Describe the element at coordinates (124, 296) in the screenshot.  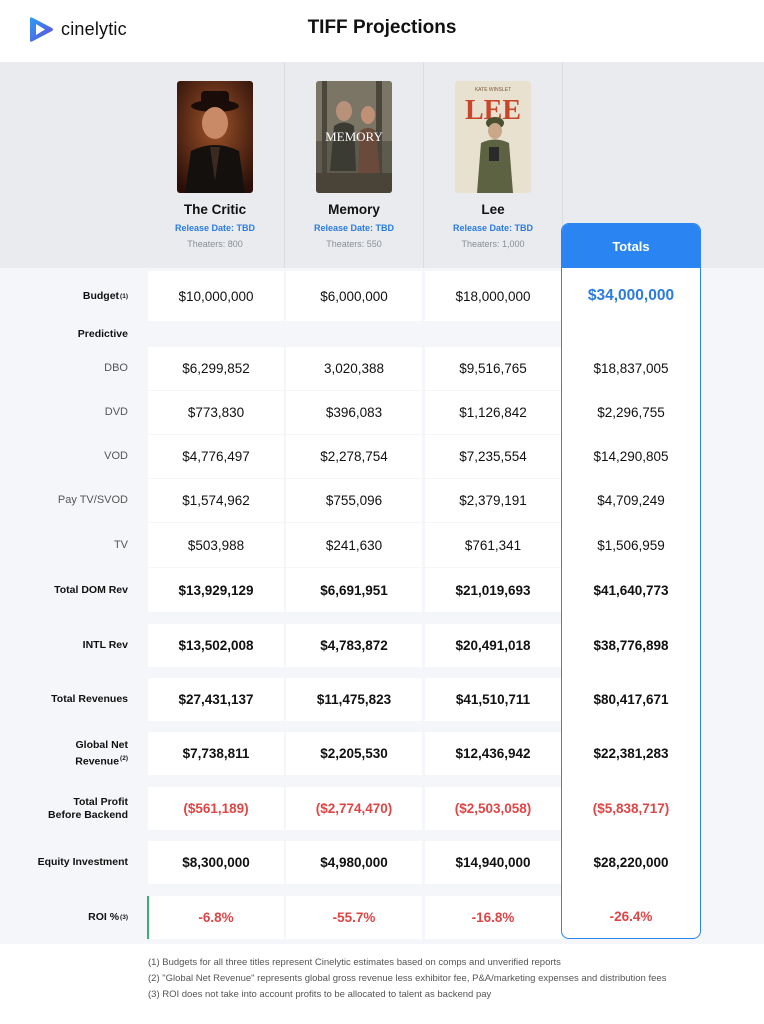
I see `footnote-ref: (1)` at that location.